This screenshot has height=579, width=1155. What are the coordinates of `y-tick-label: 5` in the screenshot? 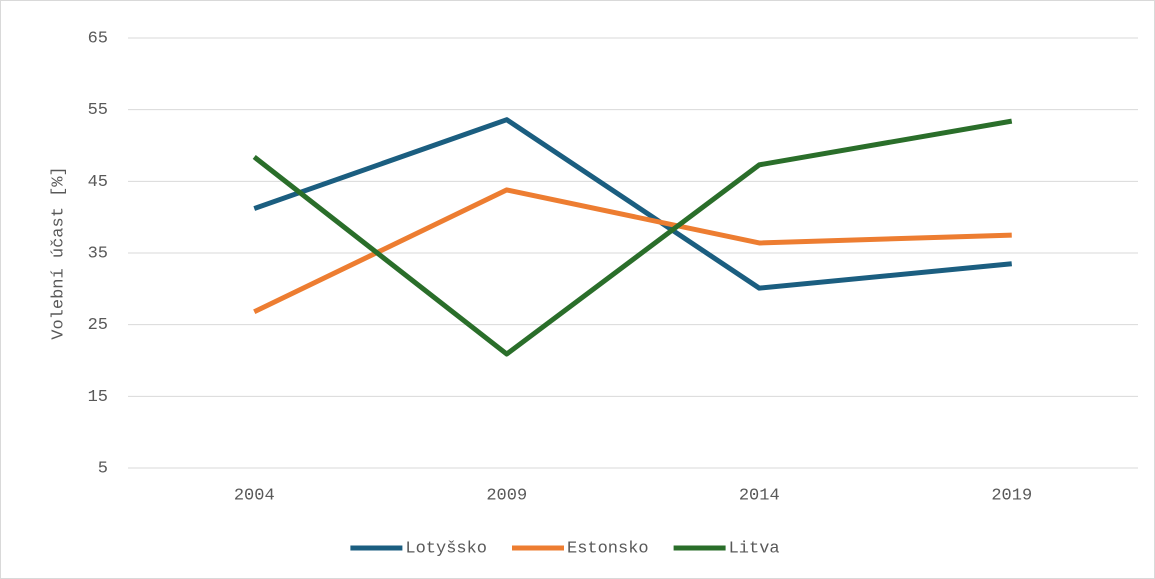 It's located at (103, 468).